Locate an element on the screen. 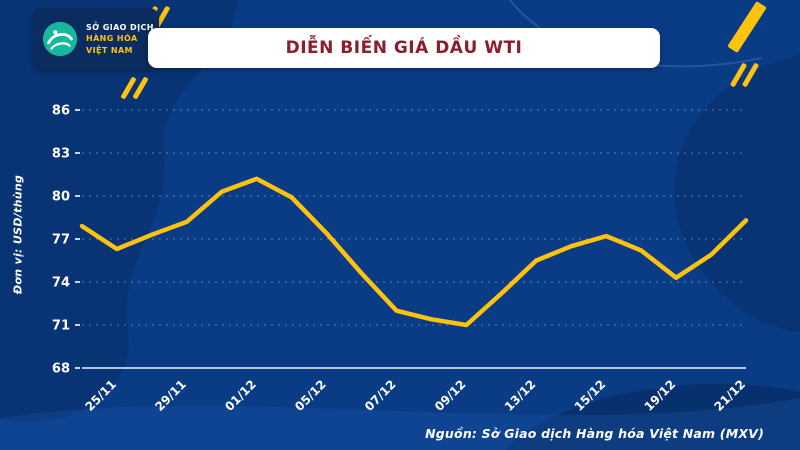 The image size is (800, 450). svg-text: 80 is located at coordinates (61, 197).